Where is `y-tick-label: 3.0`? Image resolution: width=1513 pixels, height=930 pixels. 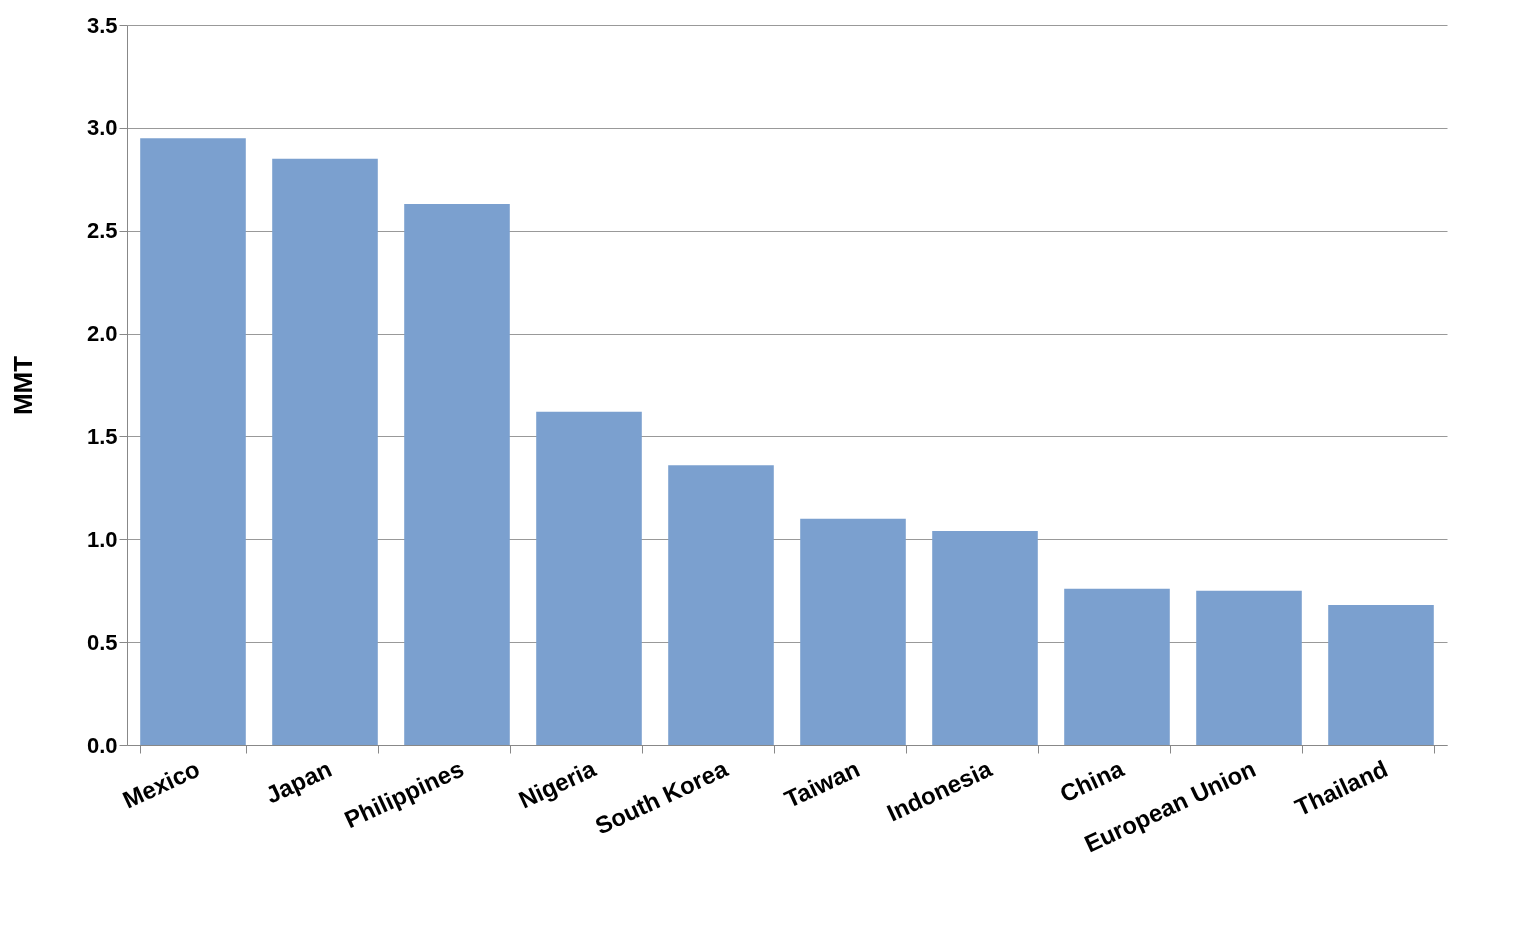
y-tick-label: 3.0 is located at coordinates (102, 128).